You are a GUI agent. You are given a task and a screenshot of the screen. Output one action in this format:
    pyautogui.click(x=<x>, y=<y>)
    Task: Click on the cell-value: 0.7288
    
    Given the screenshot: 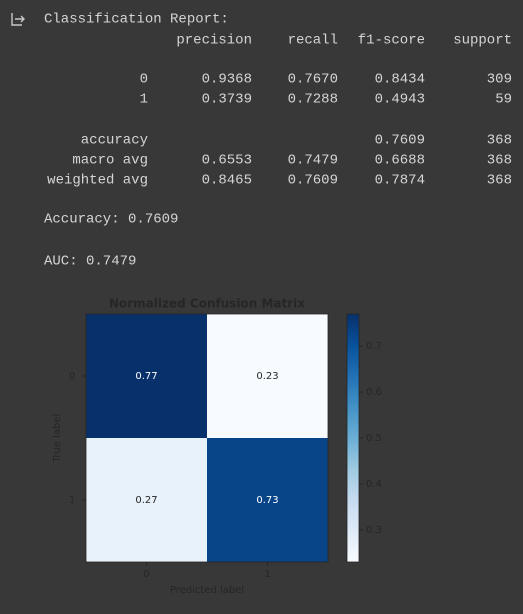 What is the action you would take?
    pyautogui.click(x=313, y=100)
    